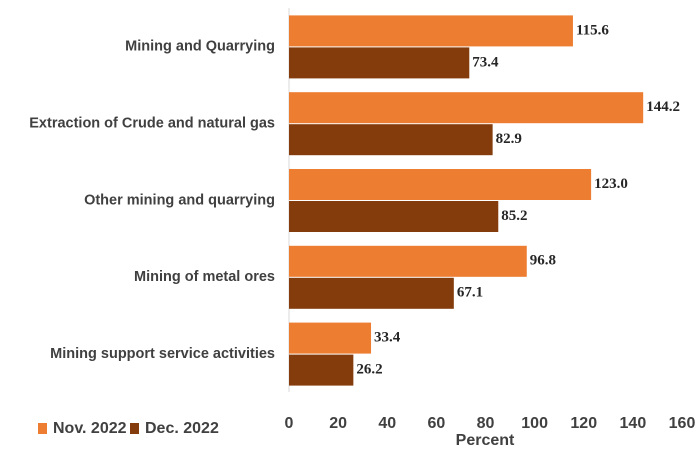  What do you see at coordinates (543, 261) in the screenshot?
I see `value-label: 96.8` at bounding box center [543, 261].